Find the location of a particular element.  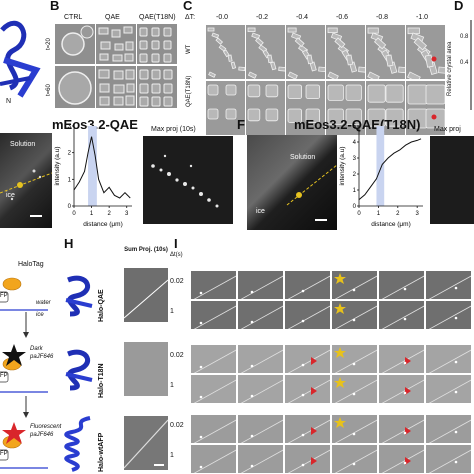

panel-c-row-t18n: QAE(T18N) is located at coordinates (189, 91).